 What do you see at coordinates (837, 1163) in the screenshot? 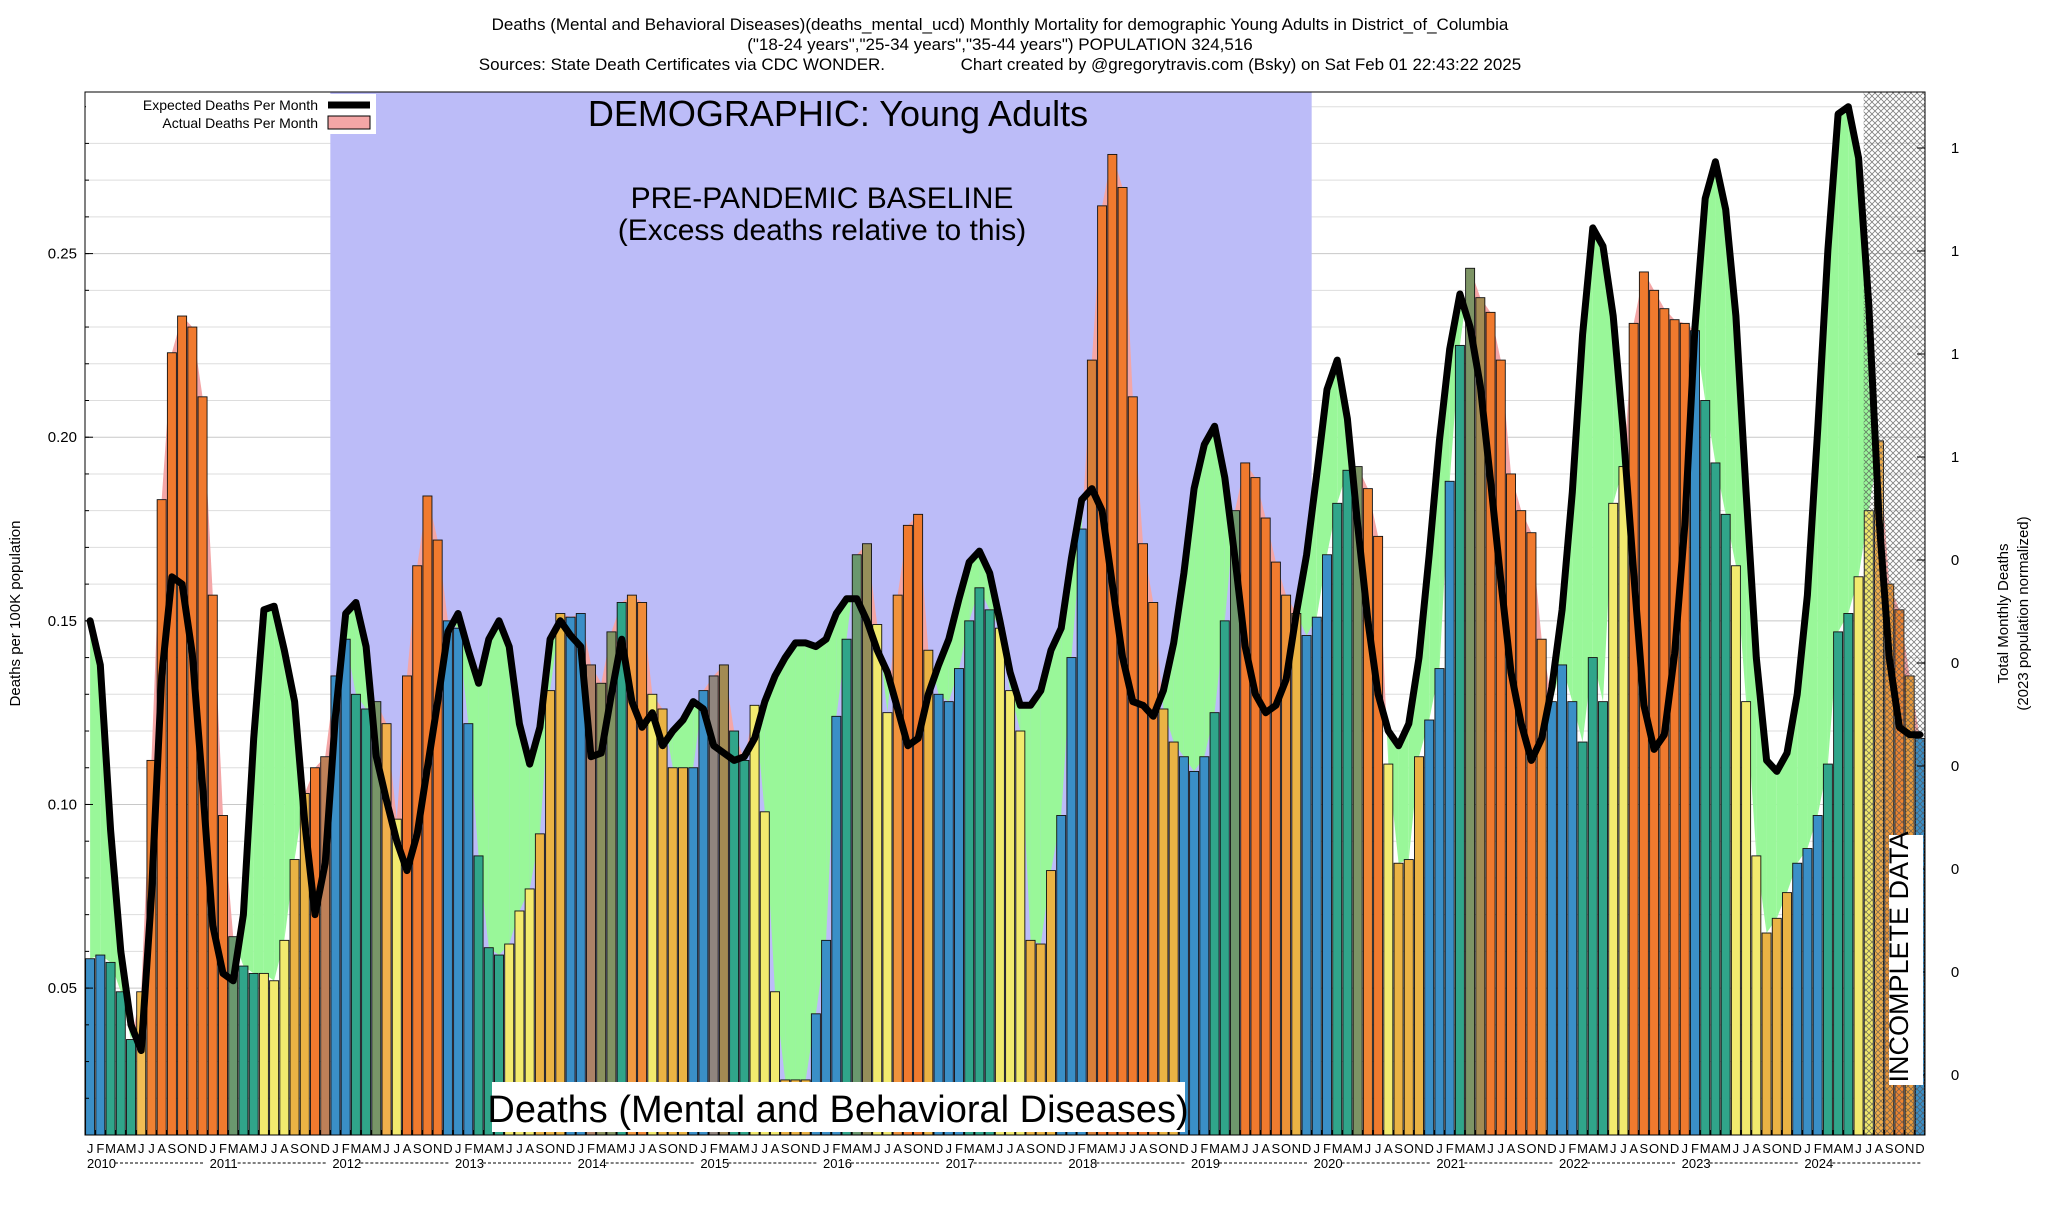
I see `x-year-label: 2016` at bounding box center [837, 1163].